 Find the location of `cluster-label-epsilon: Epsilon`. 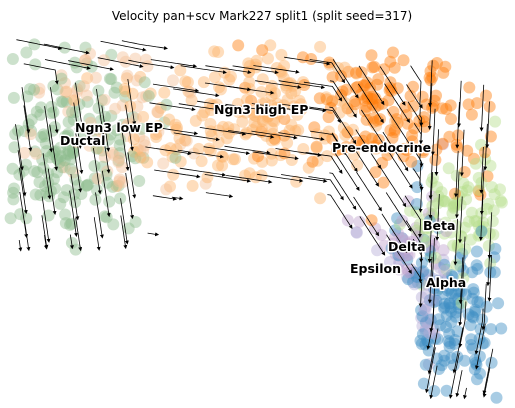

cluster-label-epsilon: Epsilon is located at coordinates (375, 268).